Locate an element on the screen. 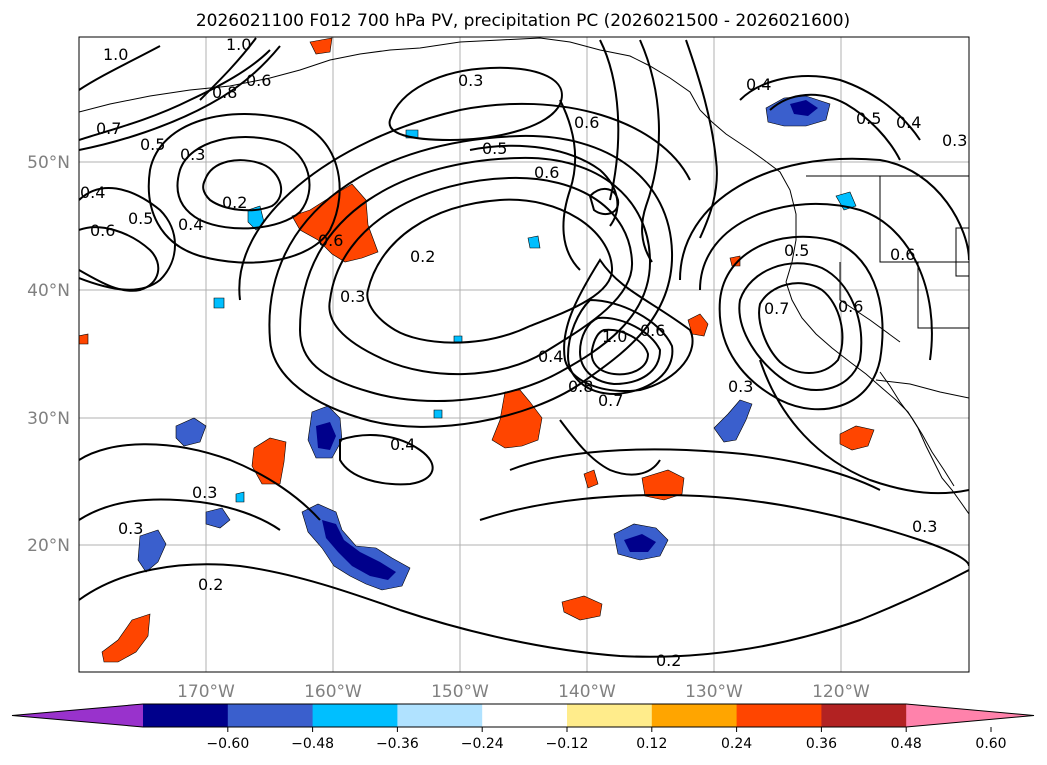  pv-contour-0.5-east is located at coordinates (801, 323).